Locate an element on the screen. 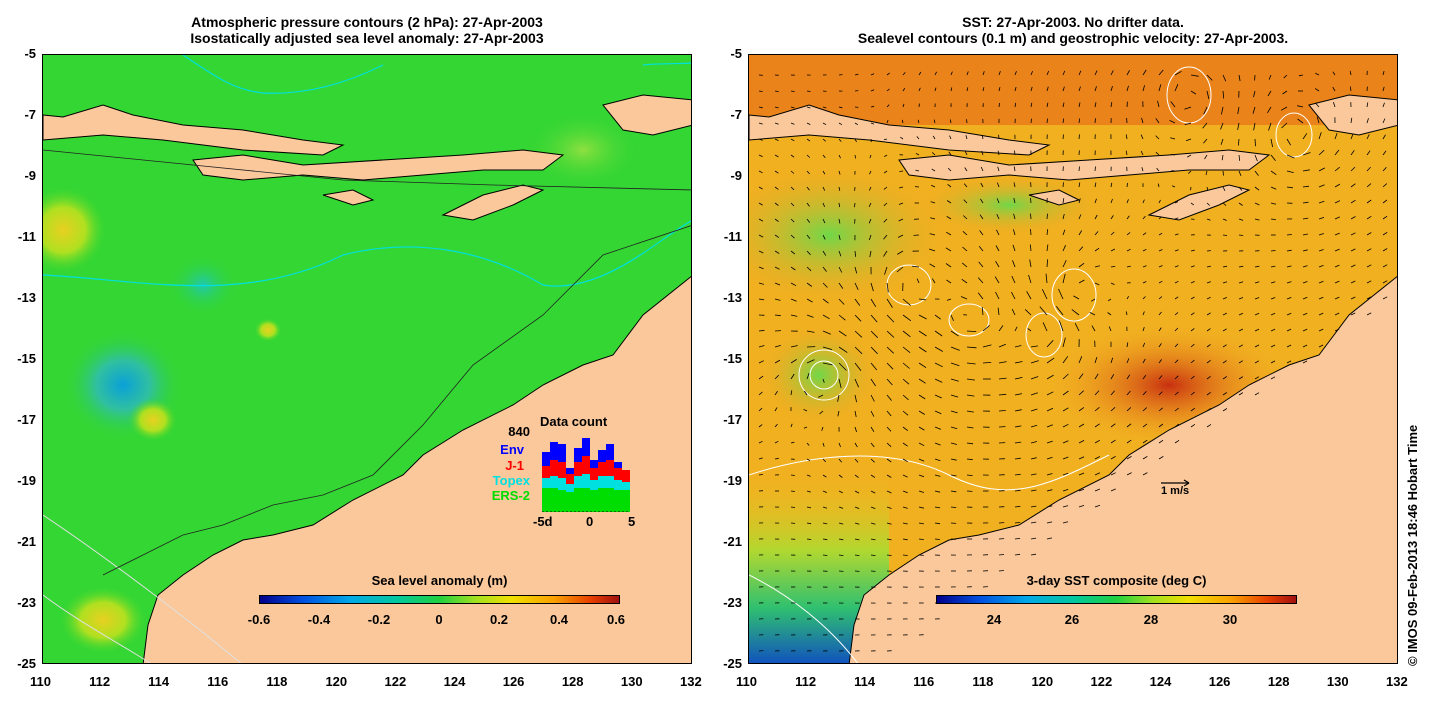 This screenshot has width=1440, height=710. left-ytick-label: -7 is located at coordinates (30, 114).